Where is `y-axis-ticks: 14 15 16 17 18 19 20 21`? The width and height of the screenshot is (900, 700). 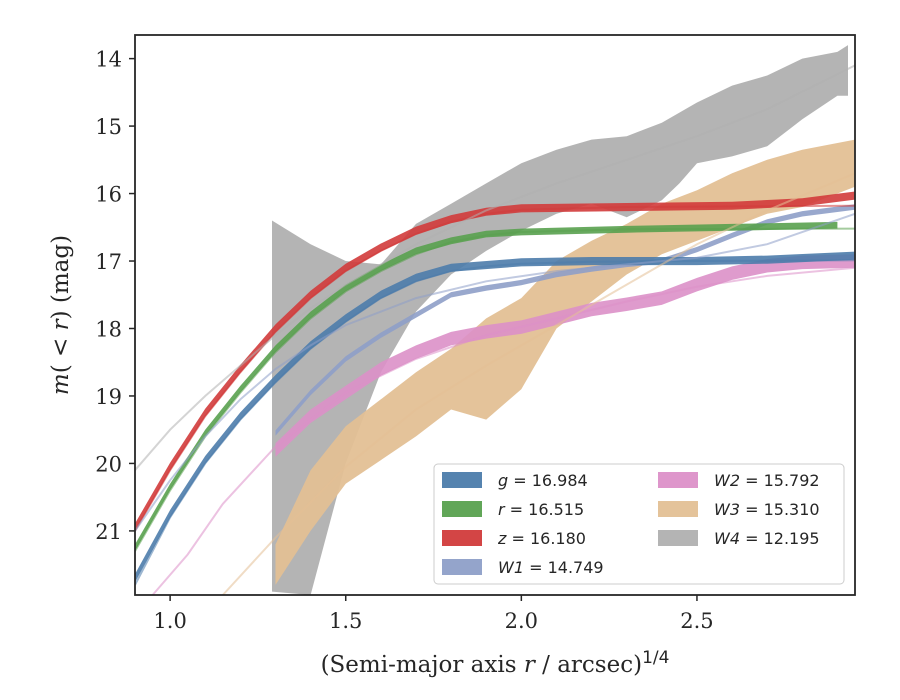
y-axis-ticks: 14 15 16 17 18 19 20 21 is located at coordinates (115, 296).